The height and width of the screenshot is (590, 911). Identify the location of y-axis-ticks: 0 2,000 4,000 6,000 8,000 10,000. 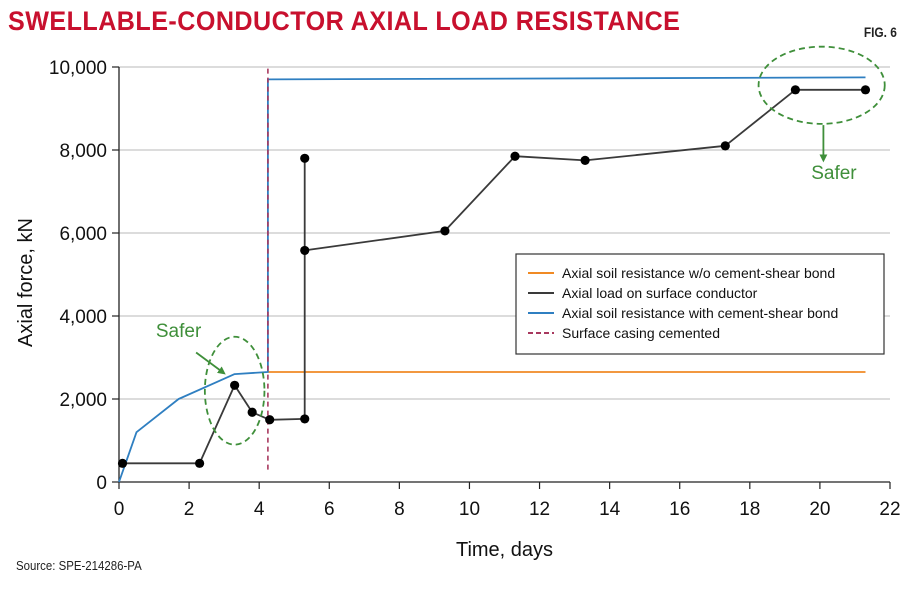
(84, 276).